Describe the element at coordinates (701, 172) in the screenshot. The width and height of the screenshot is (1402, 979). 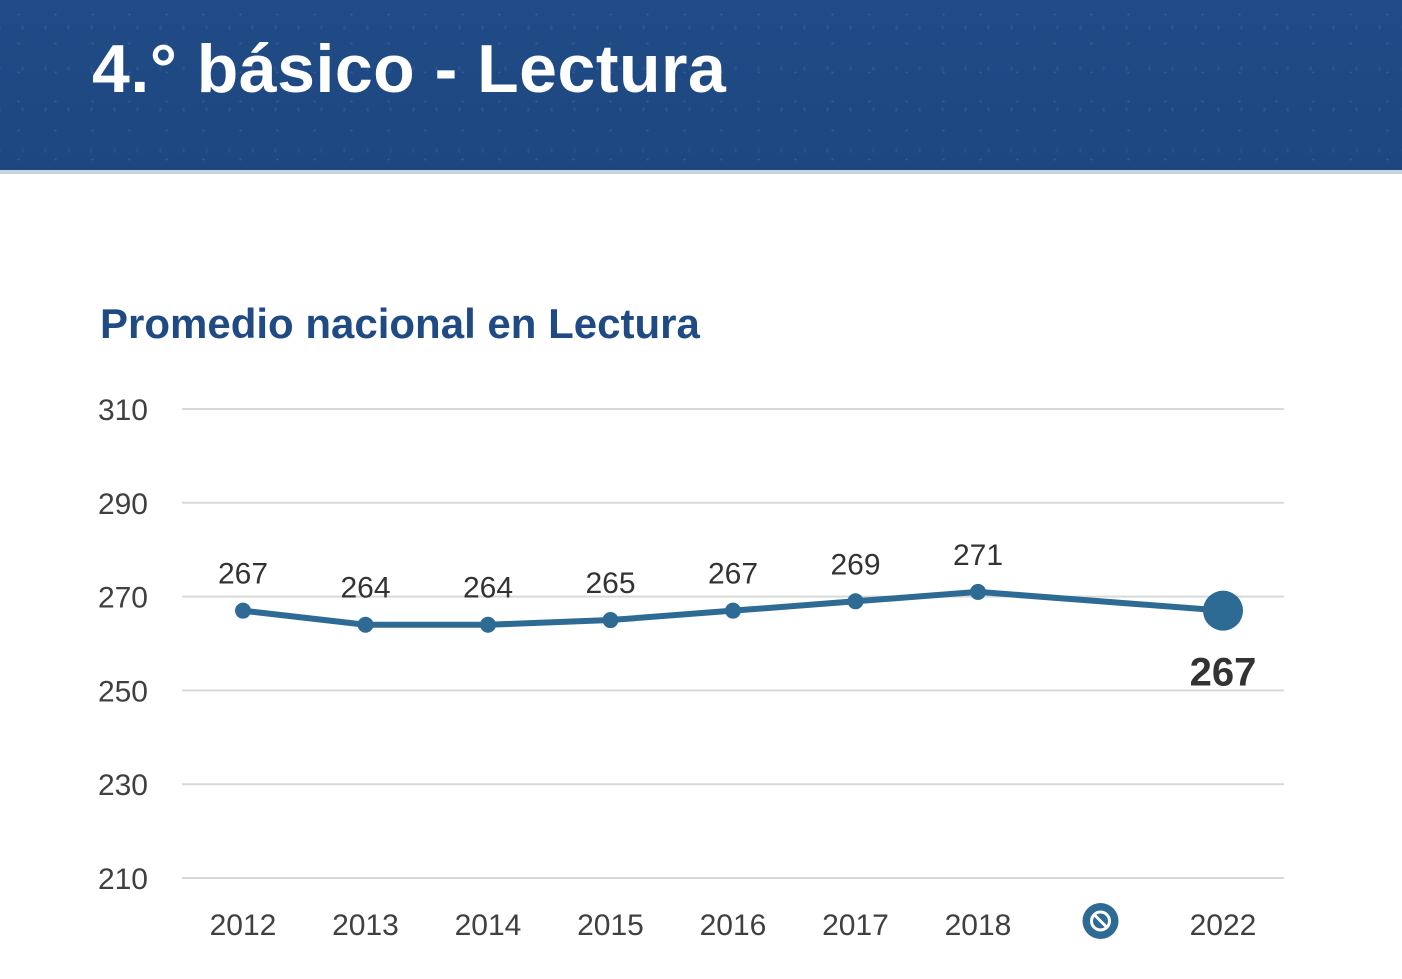
I see `header-divider` at that location.